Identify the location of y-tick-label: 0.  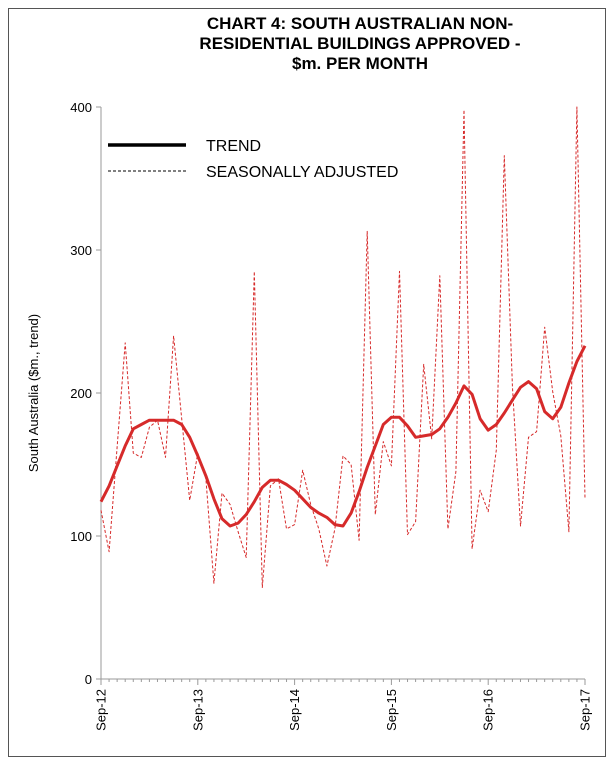
(88, 679).